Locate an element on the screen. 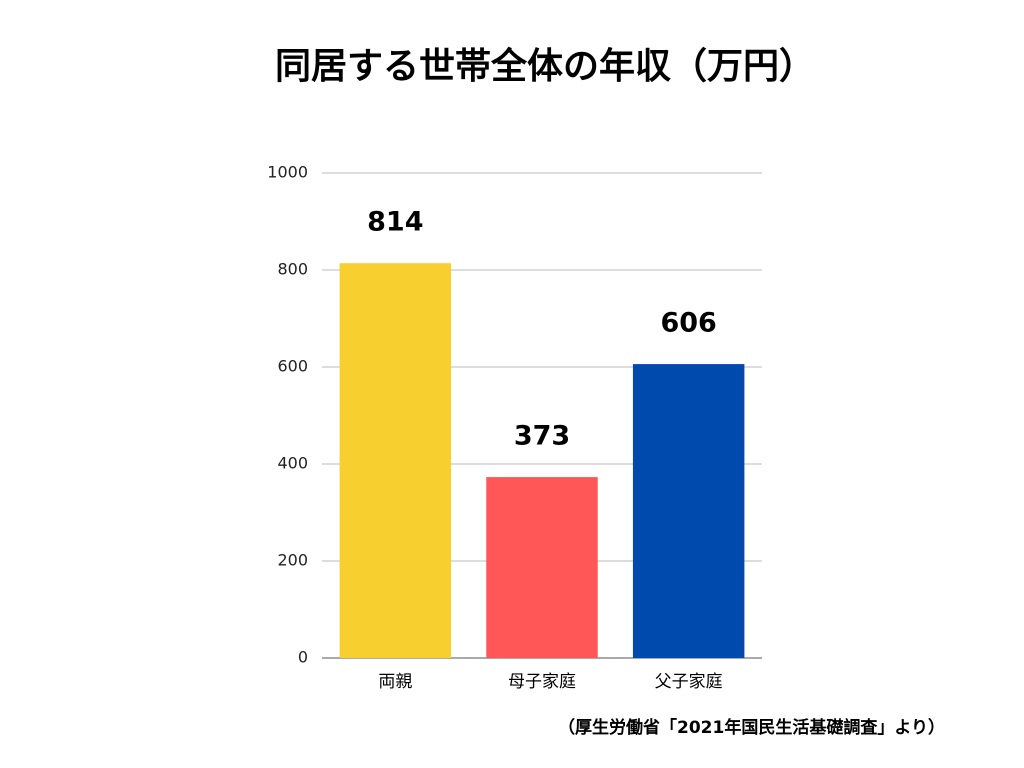 The image size is (1024, 768). source-note: （厚生労働省「2021年国民生活基礎調査」より） is located at coordinates (751, 727).